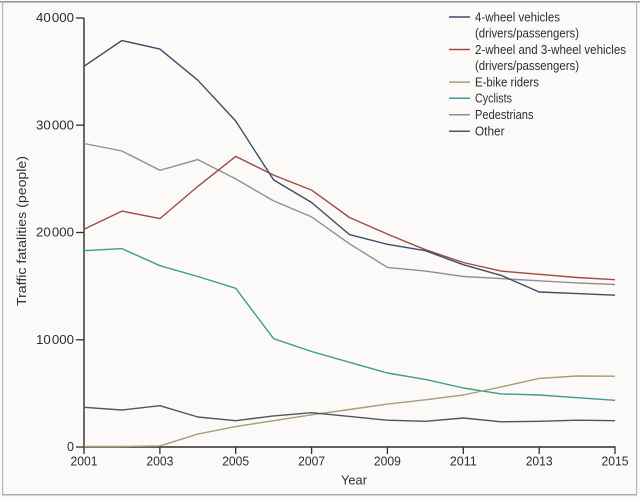  I want to click on svg-text: 2009, so click(387, 462).